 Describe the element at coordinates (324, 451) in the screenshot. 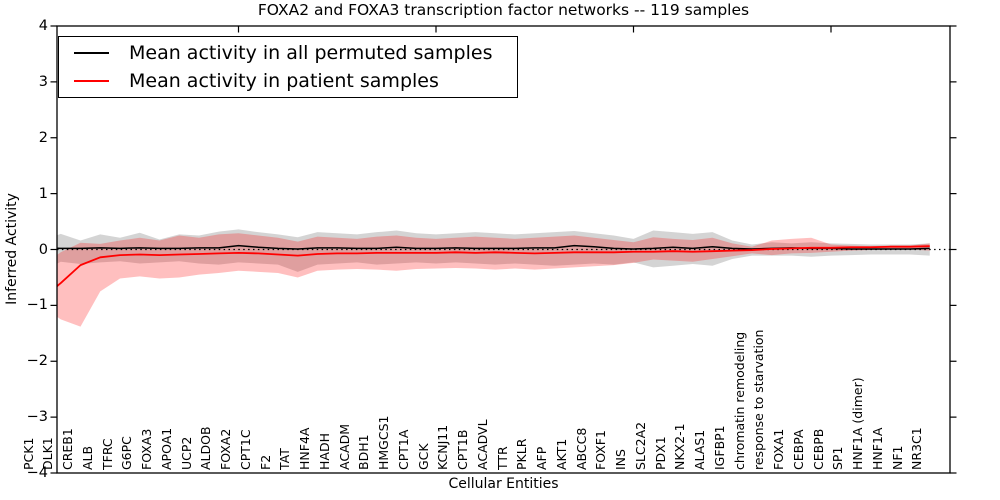

I see `x-tick-label: HADH` at that location.